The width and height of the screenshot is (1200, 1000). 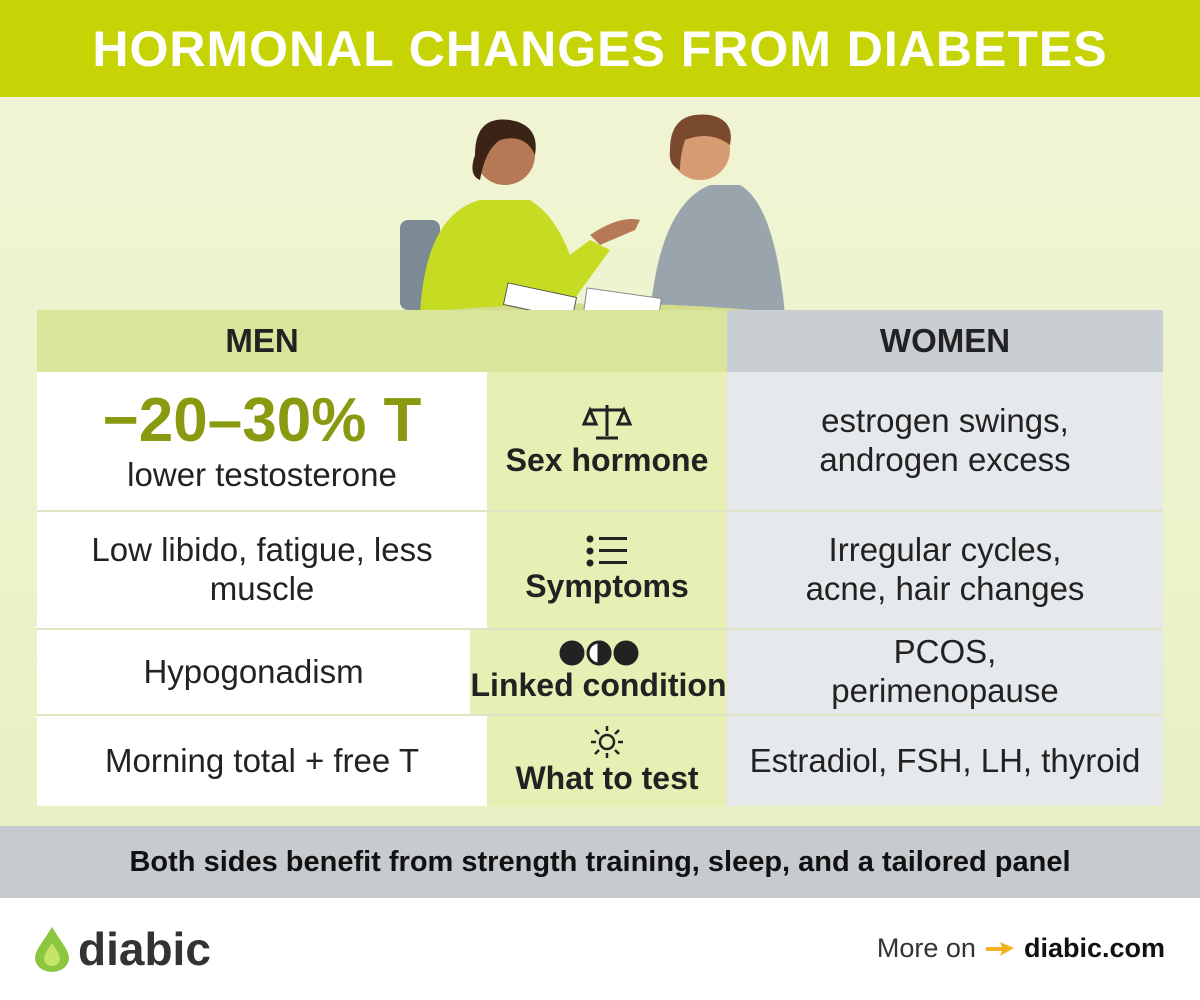 I want to click on link: diabic.com, so click(x=1094, y=948).